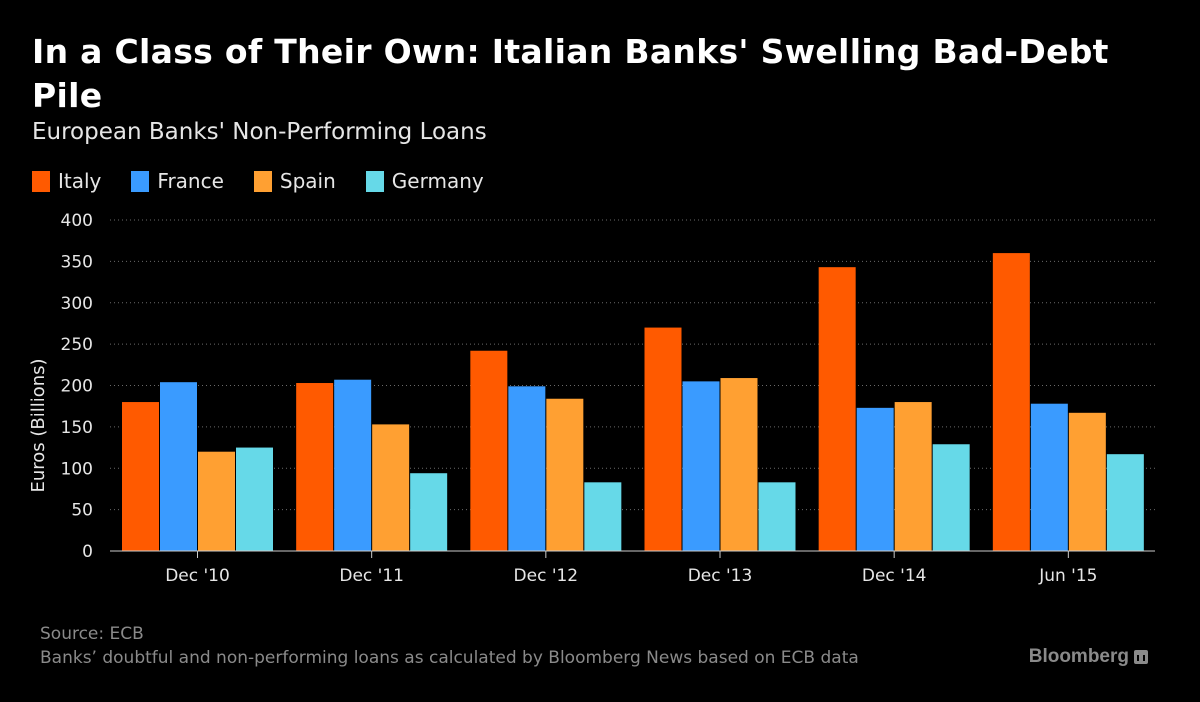 The width and height of the screenshot is (1200, 702). I want to click on legend-swatch-spain, so click(262, 181).